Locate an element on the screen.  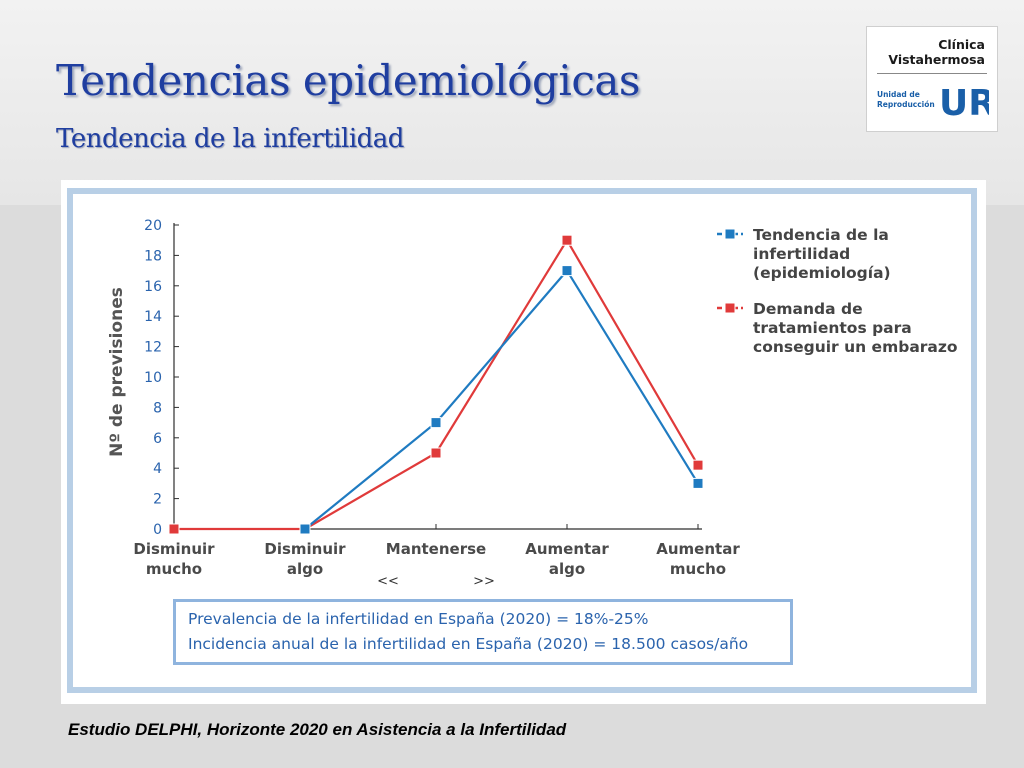
legend-label: conseguir un embarazo is located at coordinates (855, 347).